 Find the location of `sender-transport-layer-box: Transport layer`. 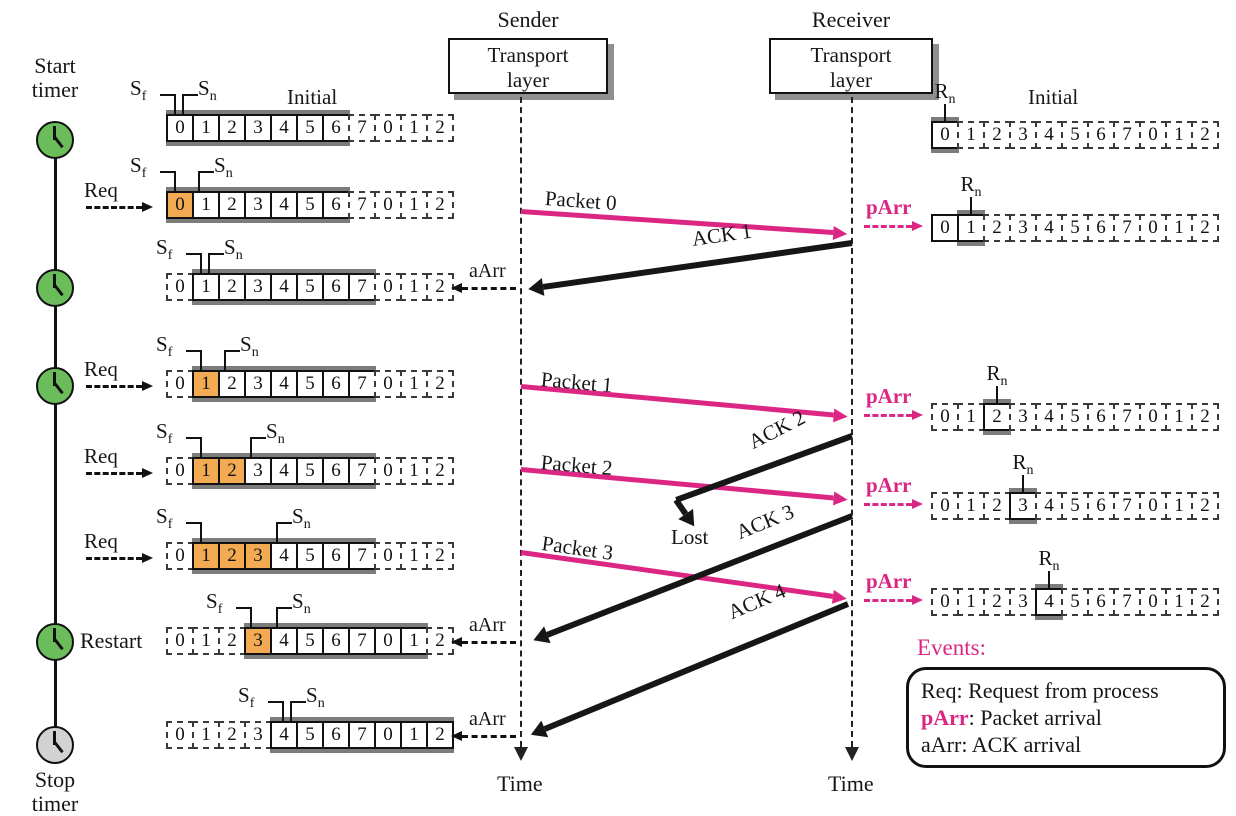

sender-transport-layer-box: Transport layer is located at coordinates (528, 66).